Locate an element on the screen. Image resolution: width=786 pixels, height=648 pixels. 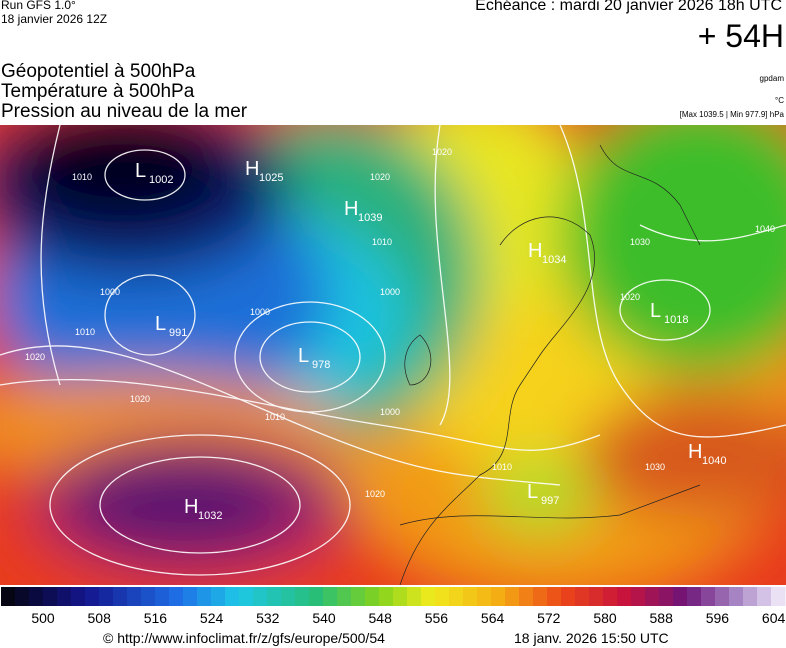
center-value: 1018 is located at coordinates (676, 320).